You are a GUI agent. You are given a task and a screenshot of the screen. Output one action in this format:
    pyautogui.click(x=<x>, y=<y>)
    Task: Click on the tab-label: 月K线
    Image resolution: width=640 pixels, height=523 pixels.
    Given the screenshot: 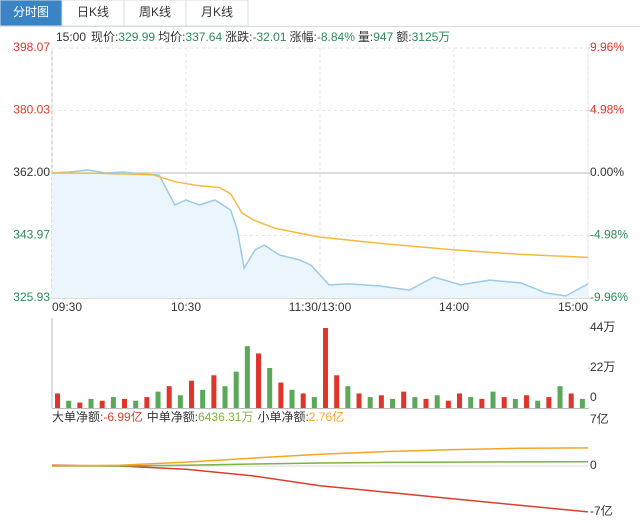 What is the action you would take?
    pyautogui.click(x=217, y=12)
    